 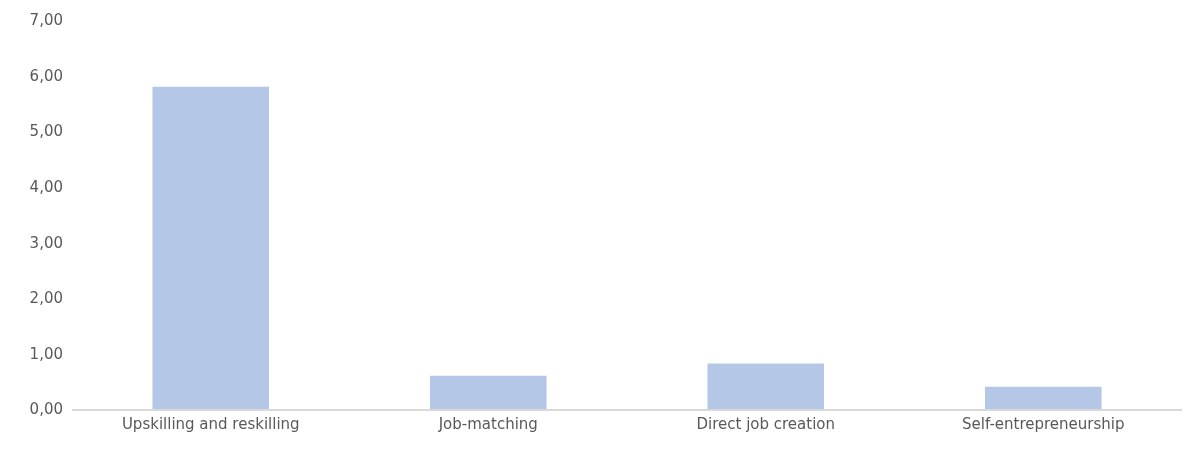 What do you see at coordinates (46, 353) in the screenshot?
I see `y-tick-label: 1,00` at bounding box center [46, 353].